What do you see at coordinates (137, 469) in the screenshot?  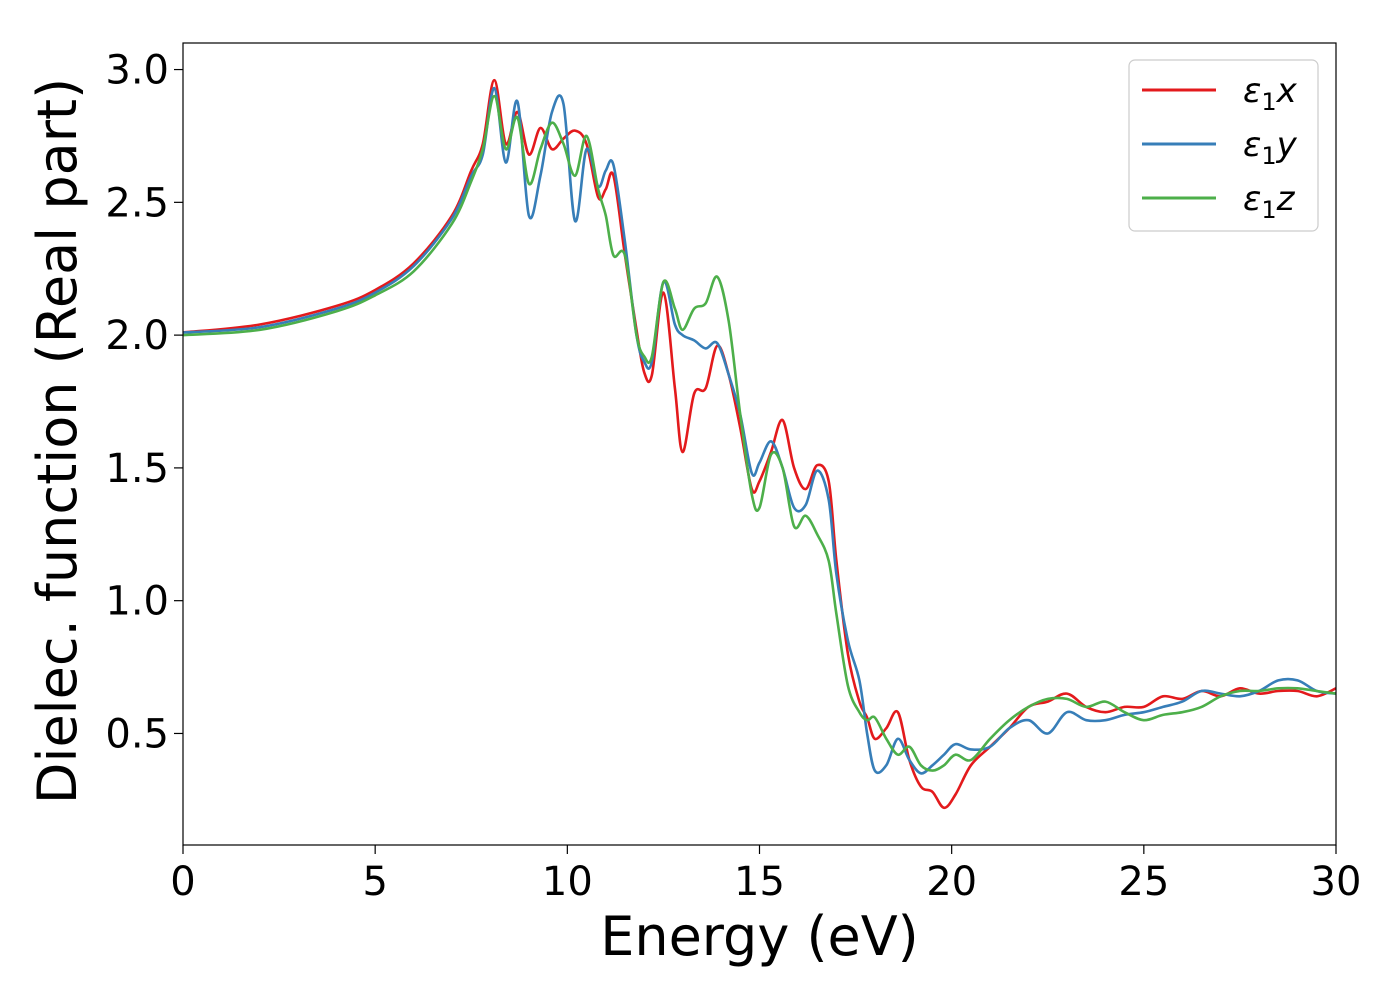 I see `y-tick-label: 1.5` at bounding box center [137, 469].